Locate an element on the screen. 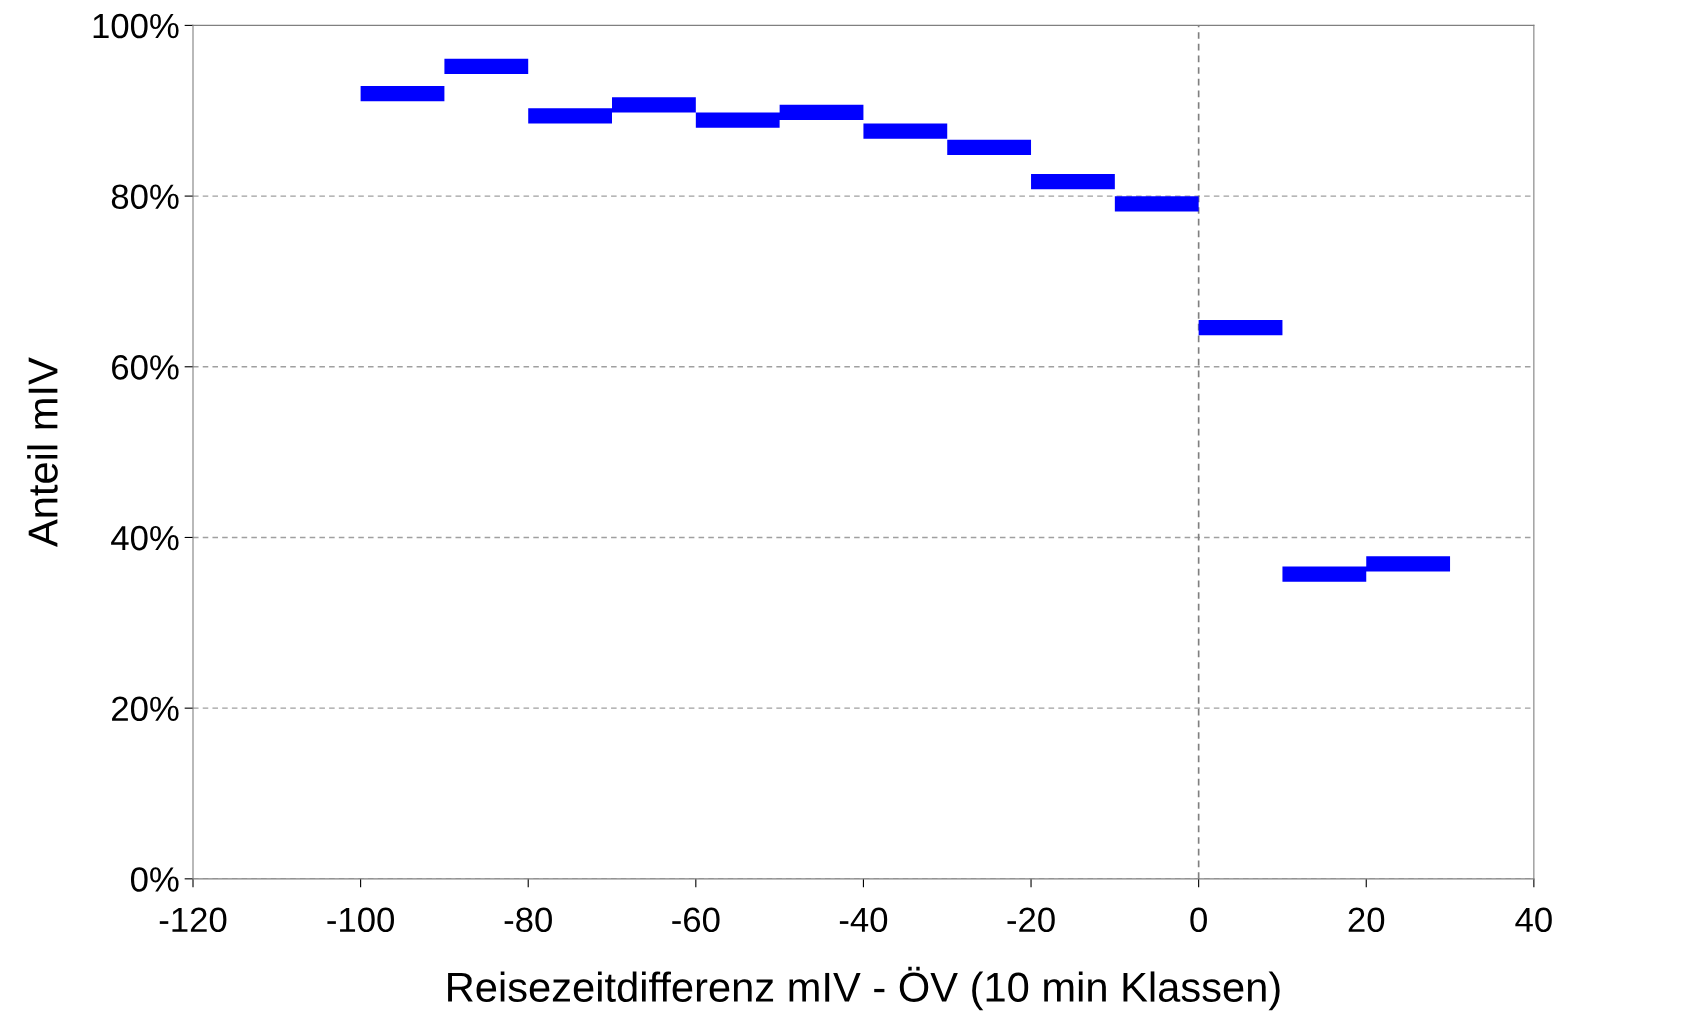 The image size is (1693, 1016). y-tick-label: 100% is located at coordinates (136, 26).